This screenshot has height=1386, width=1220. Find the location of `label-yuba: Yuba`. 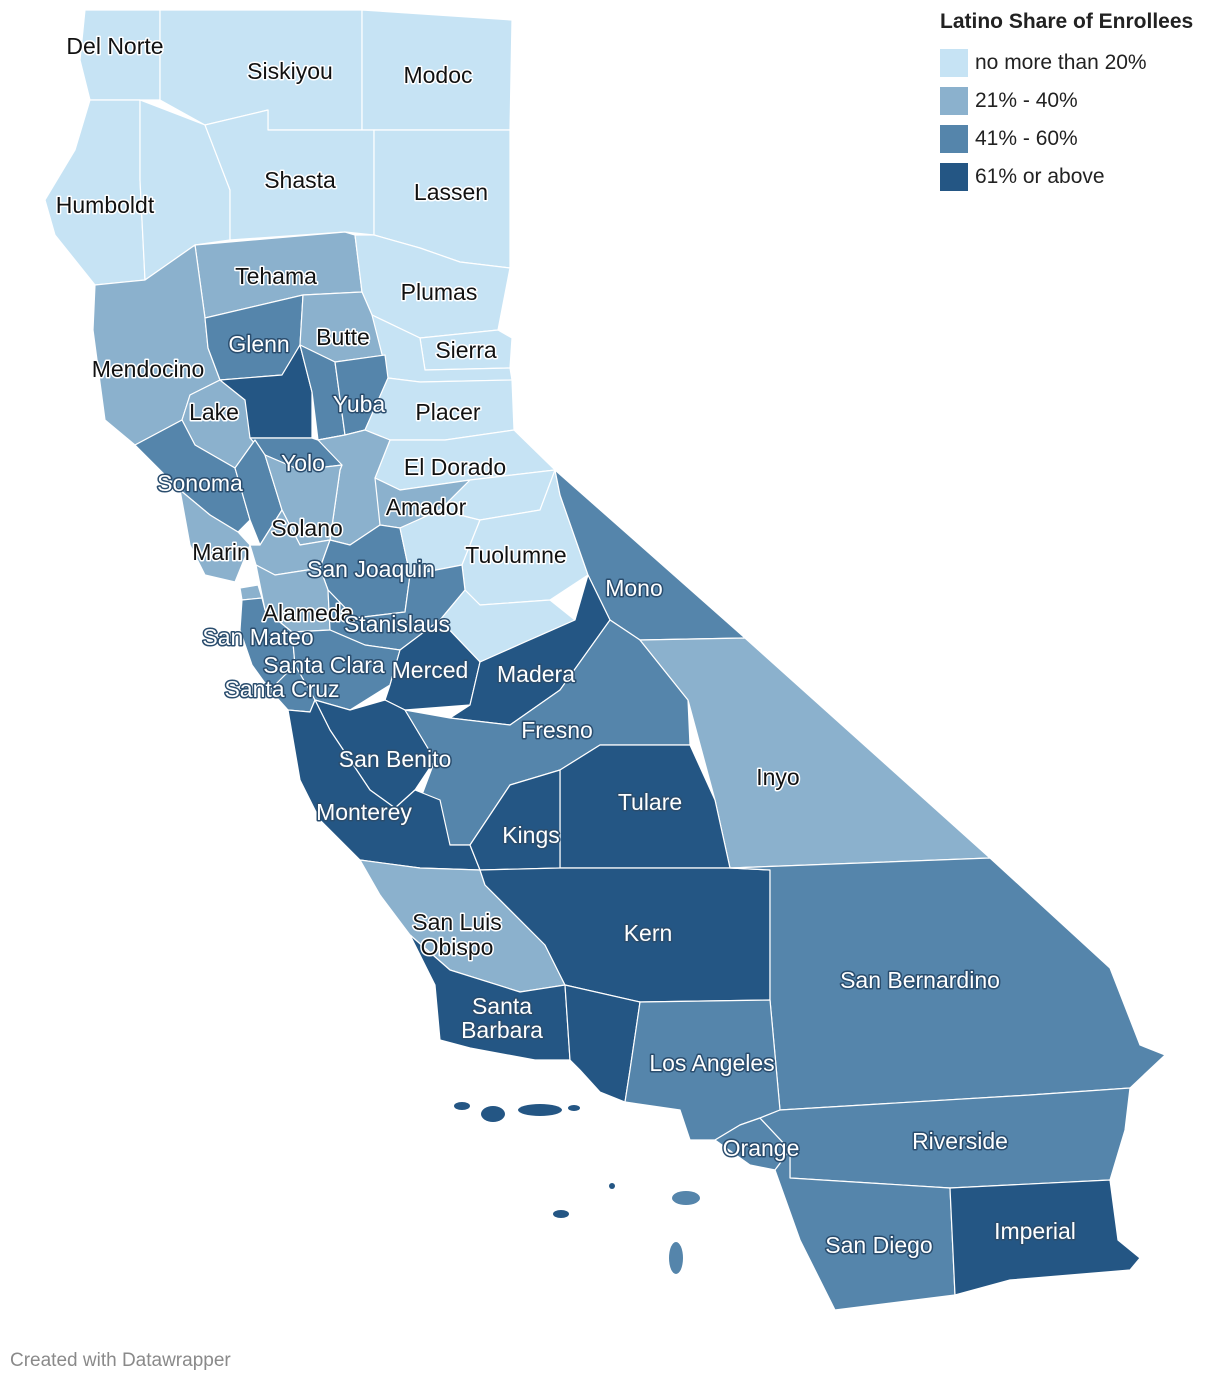

label-yuba: Yuba is located at coordinates (359, 404).